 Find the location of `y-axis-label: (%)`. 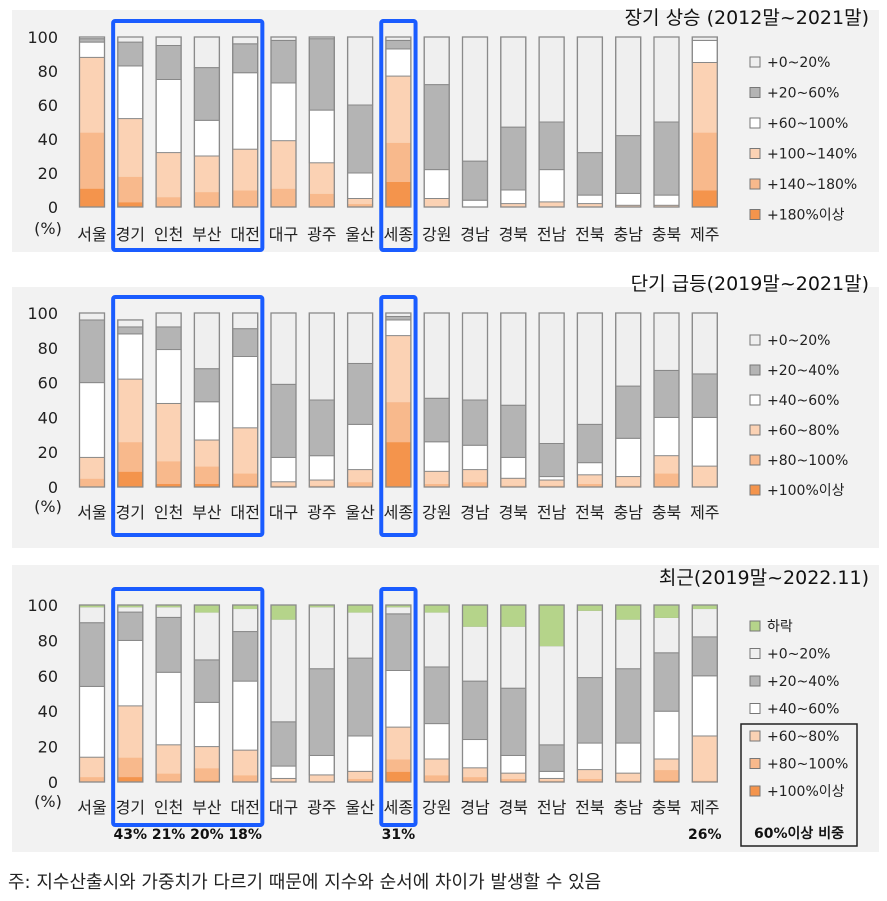

y-axis-label: (%) is located at coordinates (48, 506).